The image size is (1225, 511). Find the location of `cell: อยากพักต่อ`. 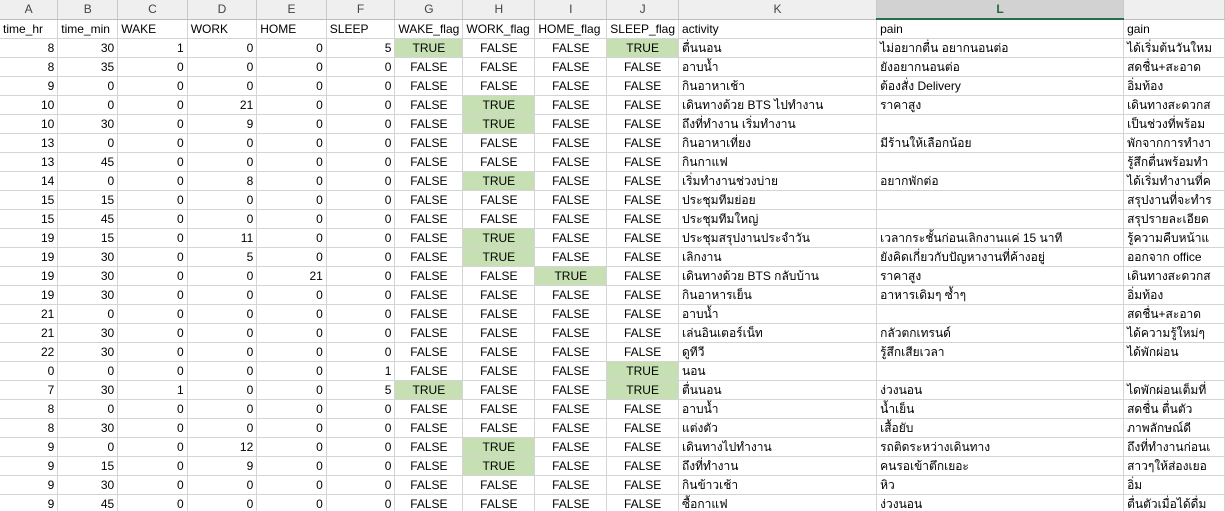

cell: อยากพักต่อ is located at coordinates (1000, 181).